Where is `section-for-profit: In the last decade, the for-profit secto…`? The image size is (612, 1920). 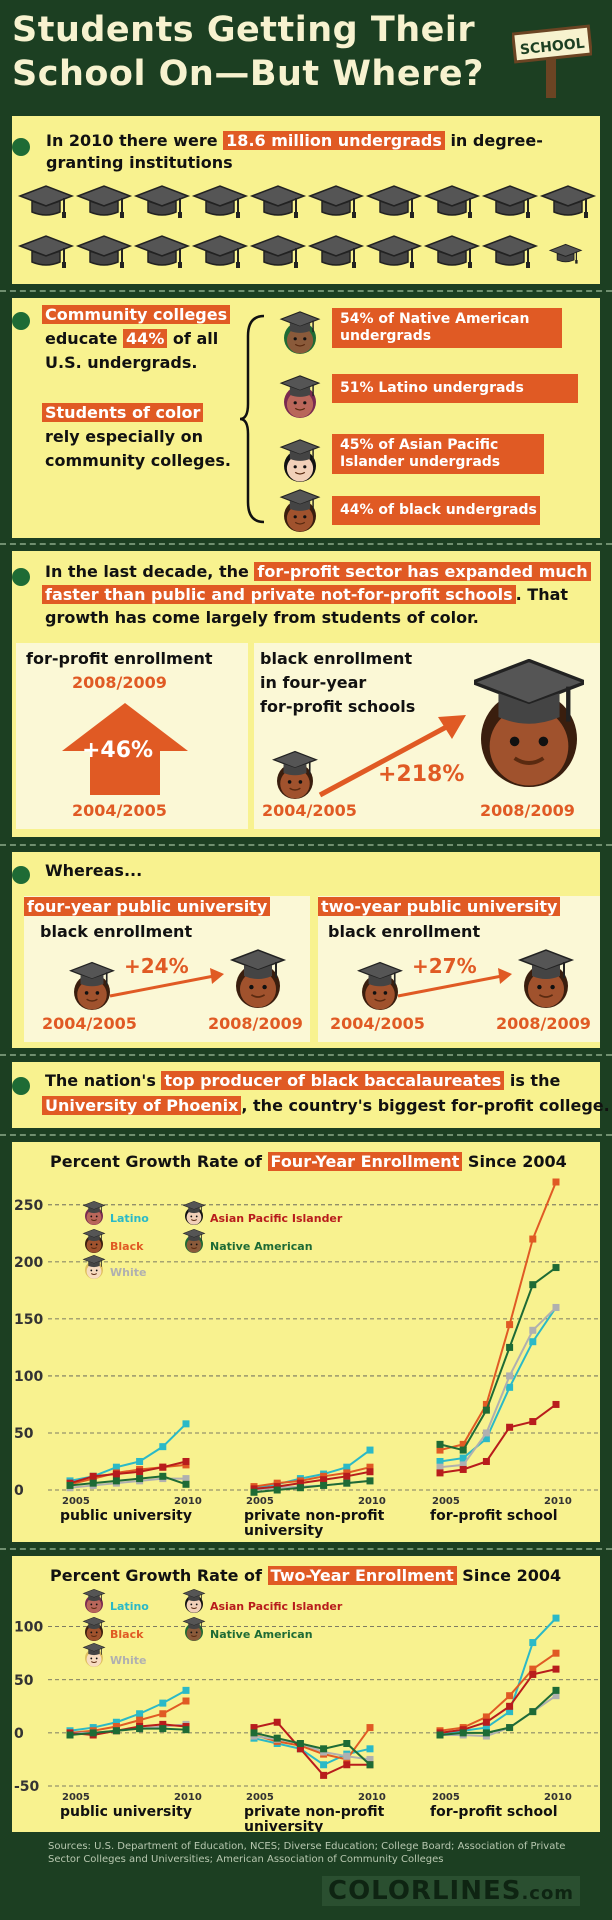 section-for-profit: In the last decade, the for-profit secto… is located at coordinates (306, 694).